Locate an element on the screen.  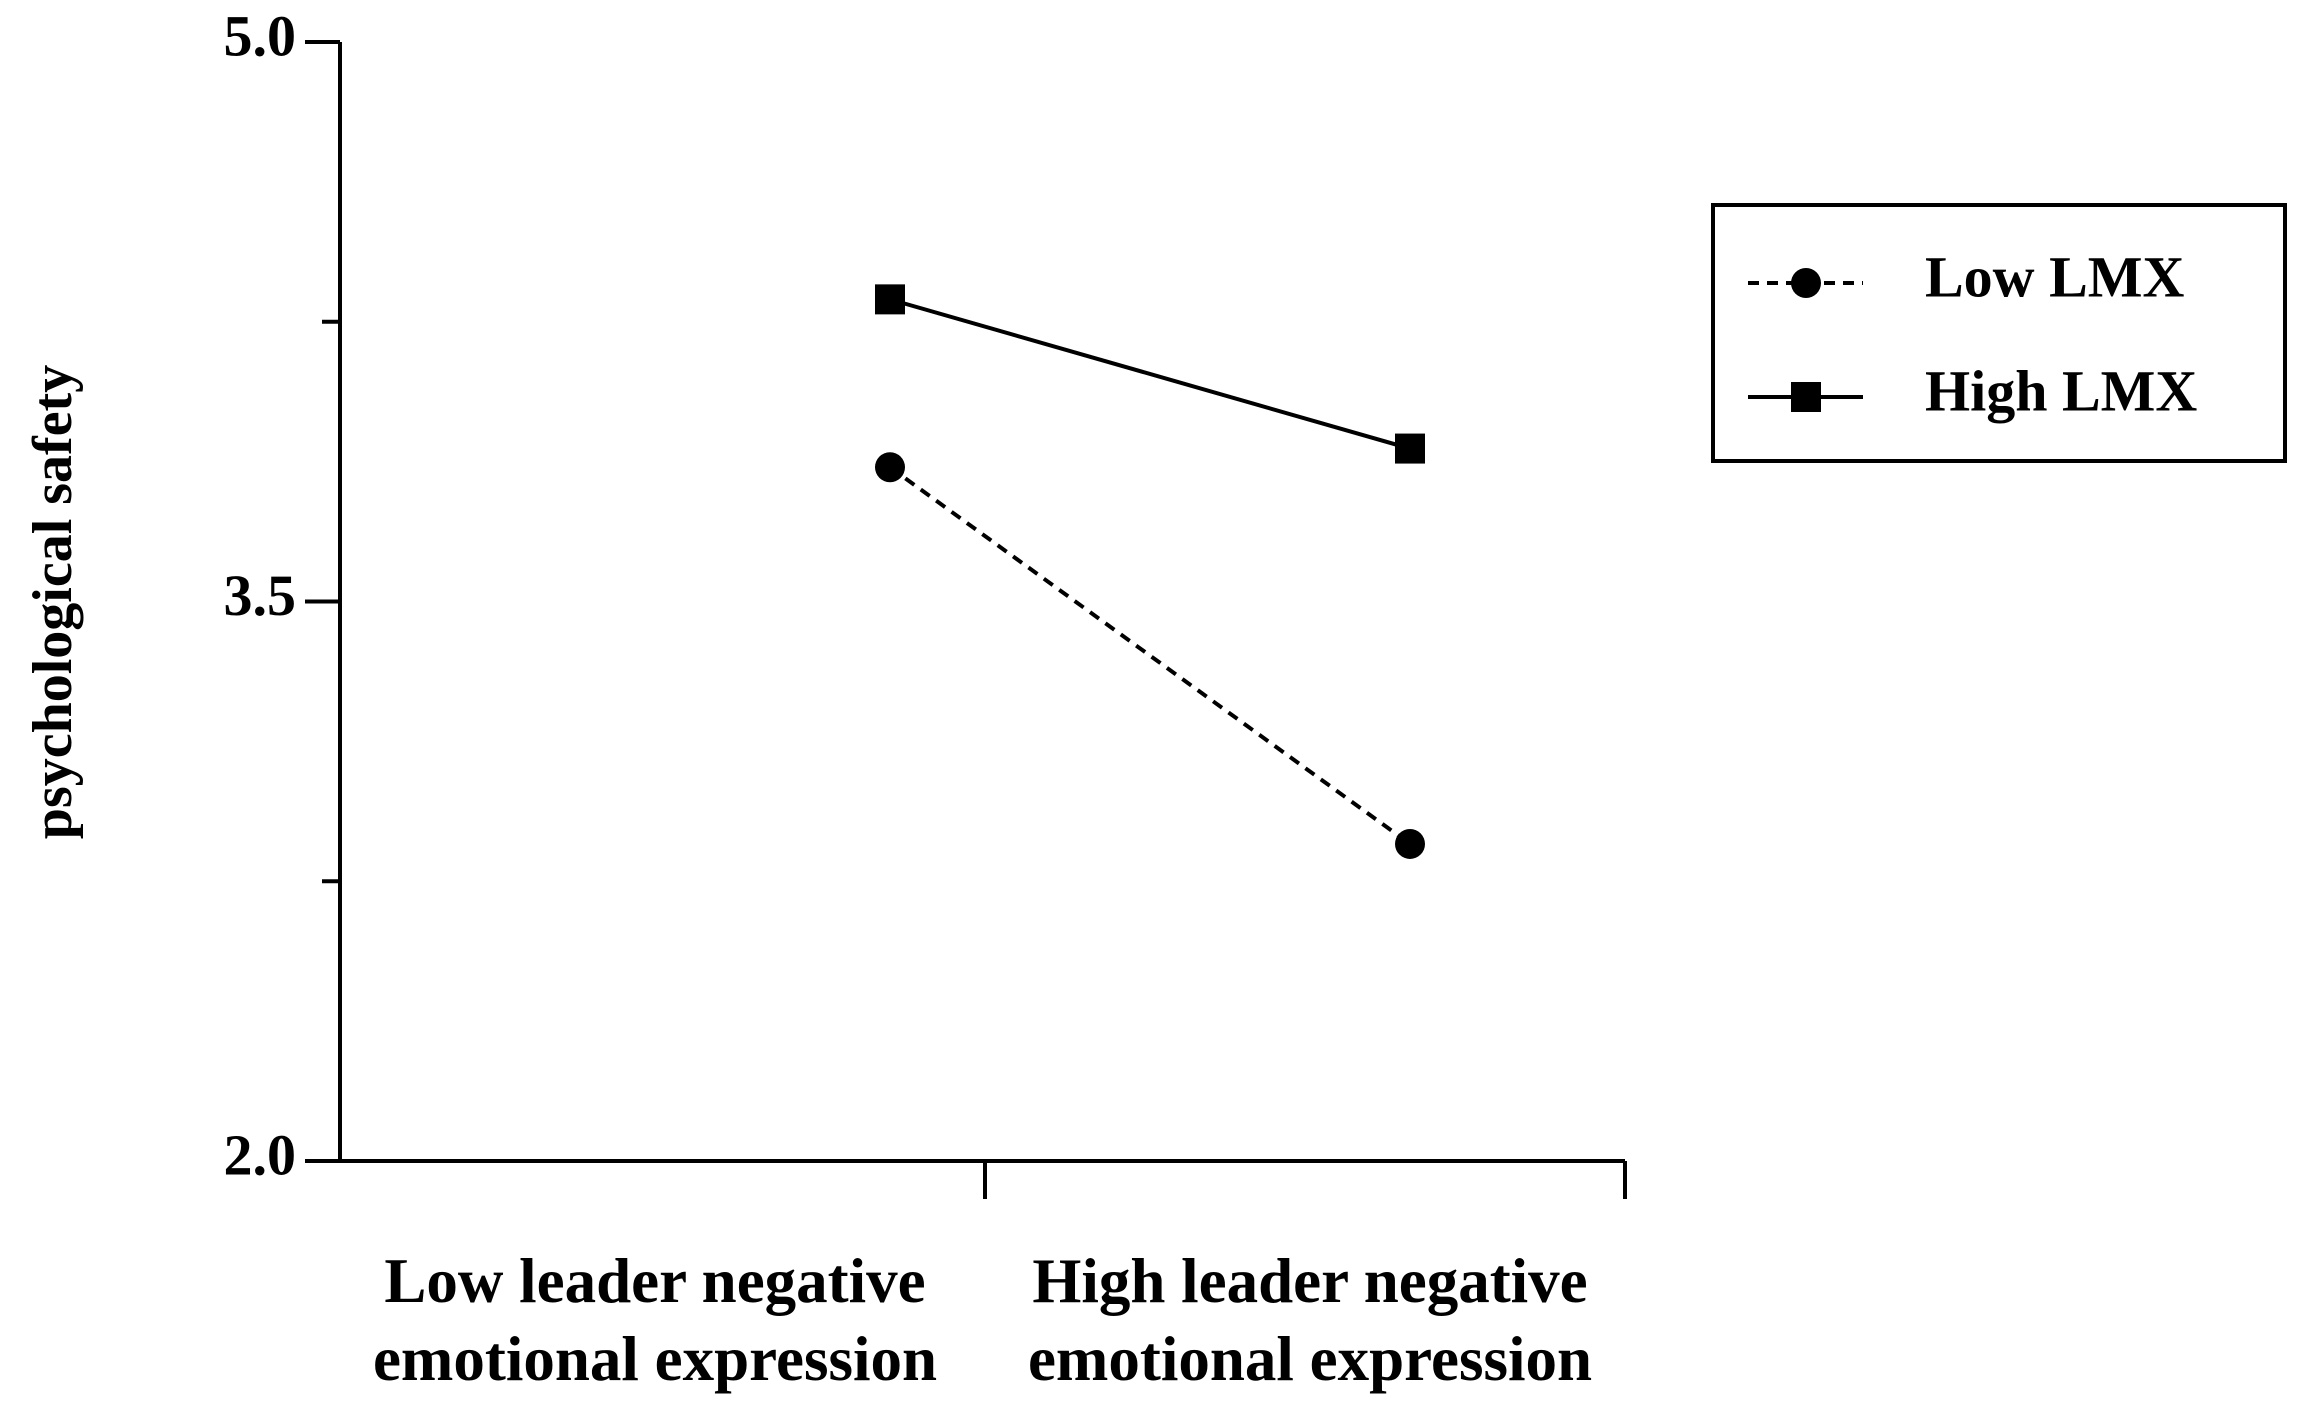
y-axis-label: psychological safety is located at coordinates (53, 602).